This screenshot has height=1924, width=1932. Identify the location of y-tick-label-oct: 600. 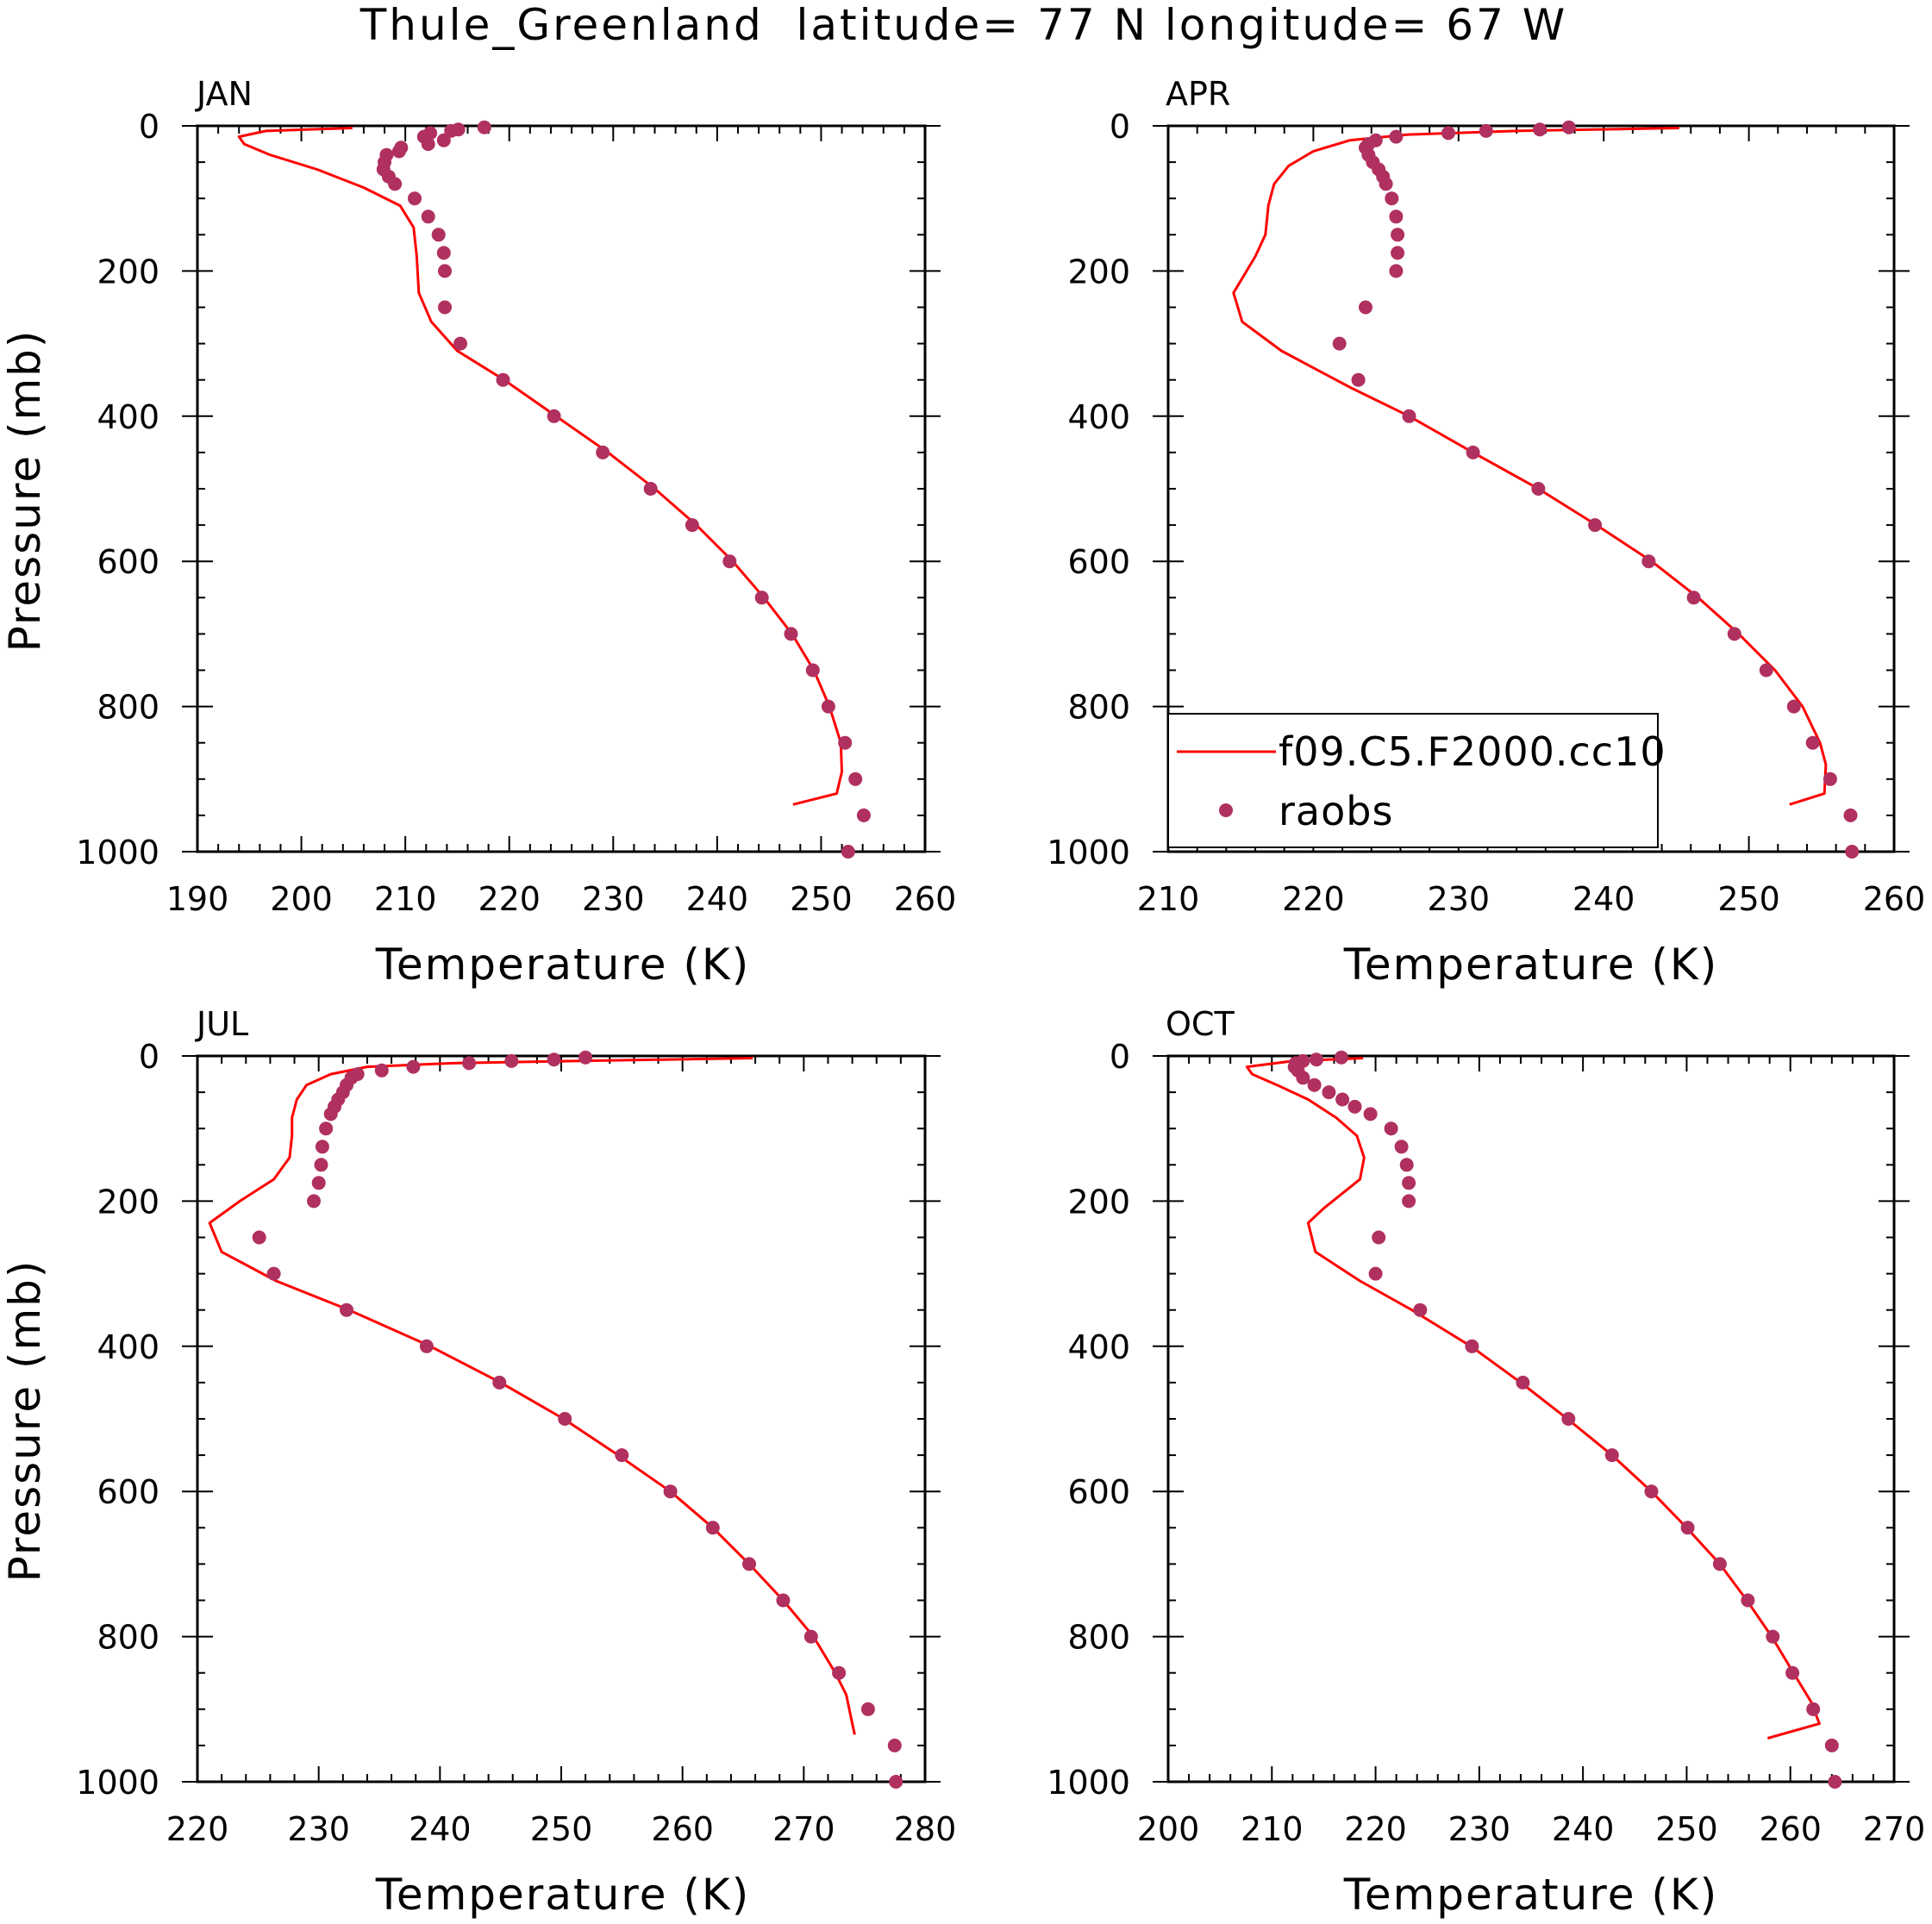
(1098, 1492).